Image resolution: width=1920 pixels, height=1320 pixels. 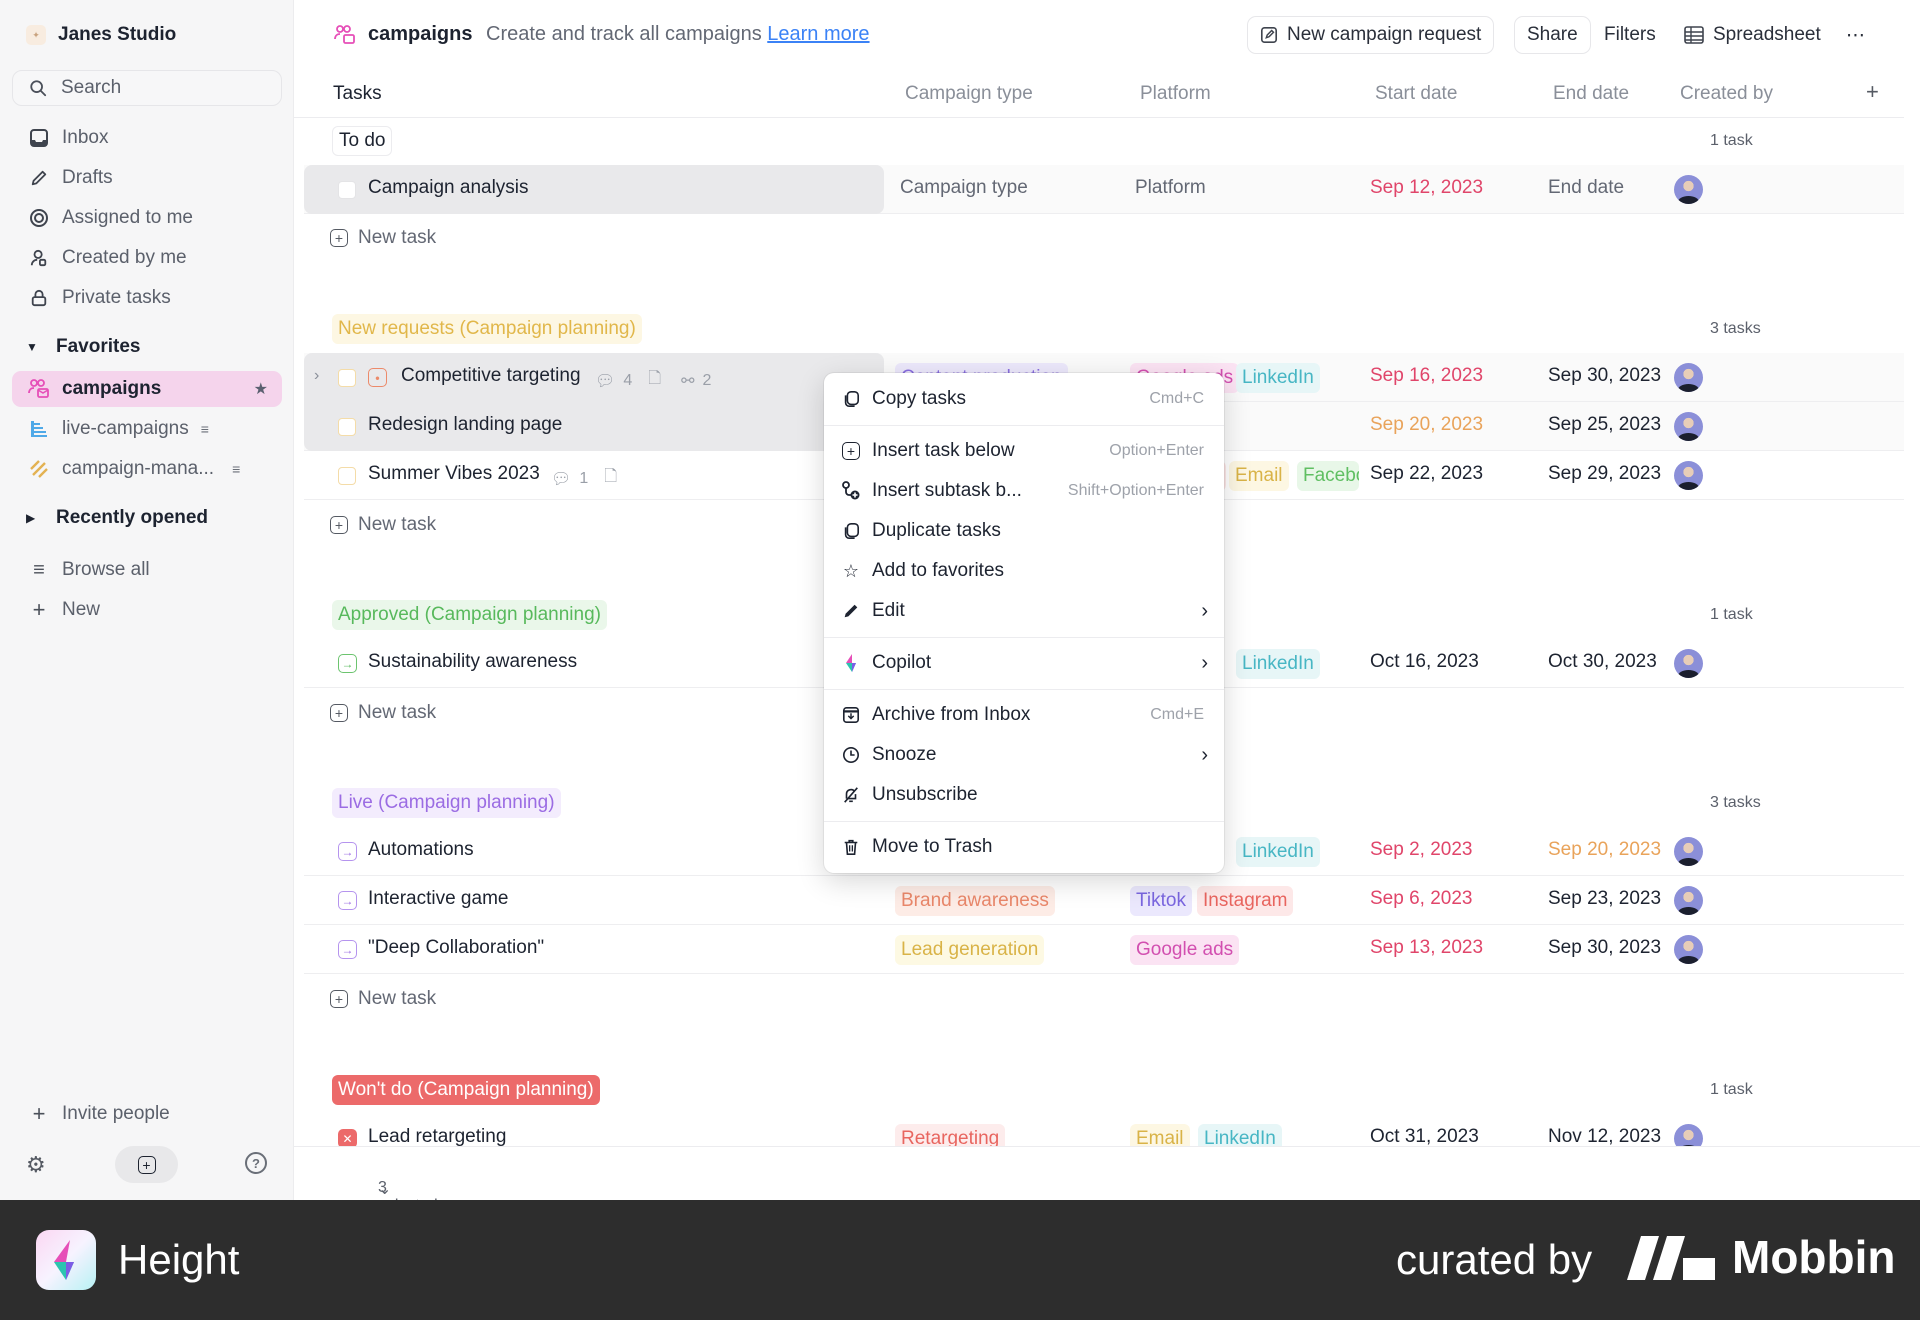 What do you see at coordinates (147, 570) in the screenshot?
I see `sidebar-item-browse-all: ≡ Browse all` at bounding box center [147, 570].